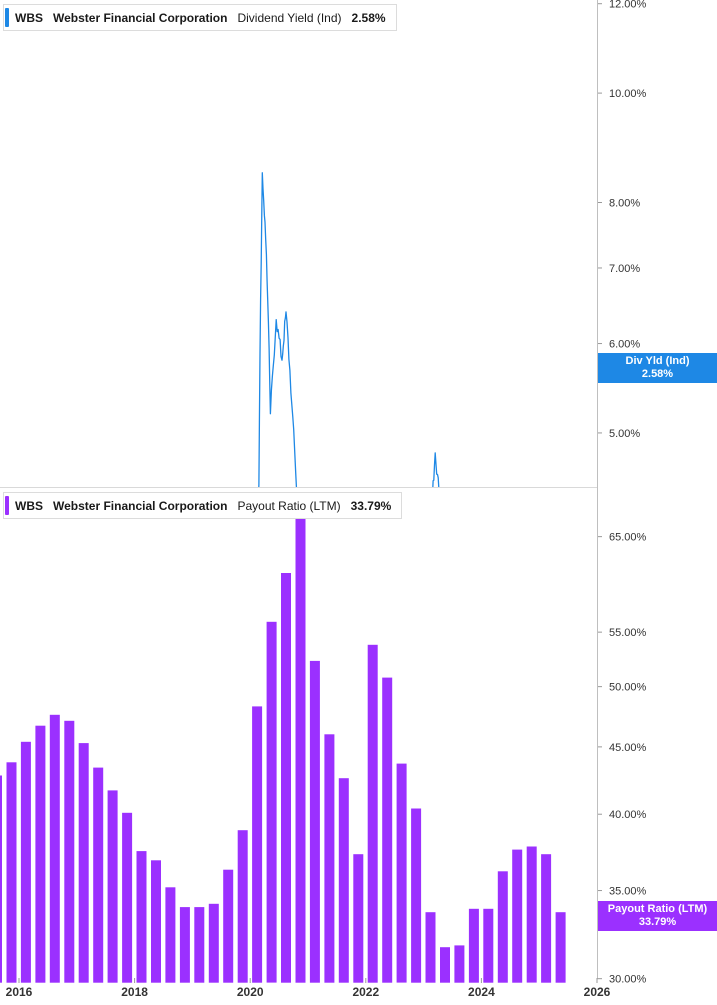 The image size is (717, 1005). I want to click on y-tick-label: 12.00%, so click(628, 5).